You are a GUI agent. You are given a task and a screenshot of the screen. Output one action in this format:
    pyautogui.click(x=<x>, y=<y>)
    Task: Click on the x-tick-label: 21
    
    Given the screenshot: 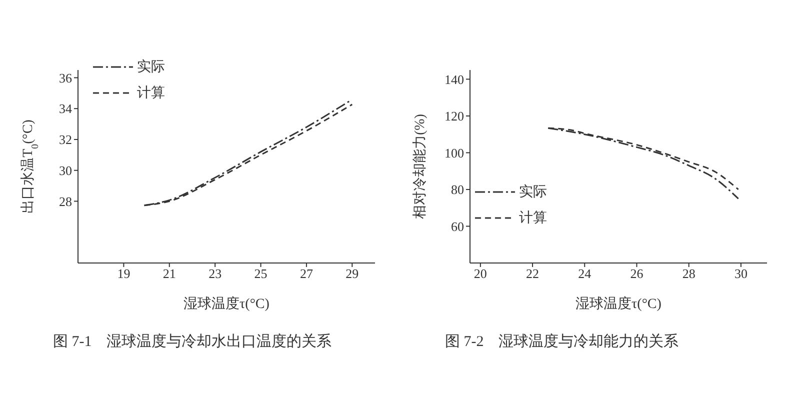 What is the action you would take?
    pyautogui.click(x=169, y=274)
    